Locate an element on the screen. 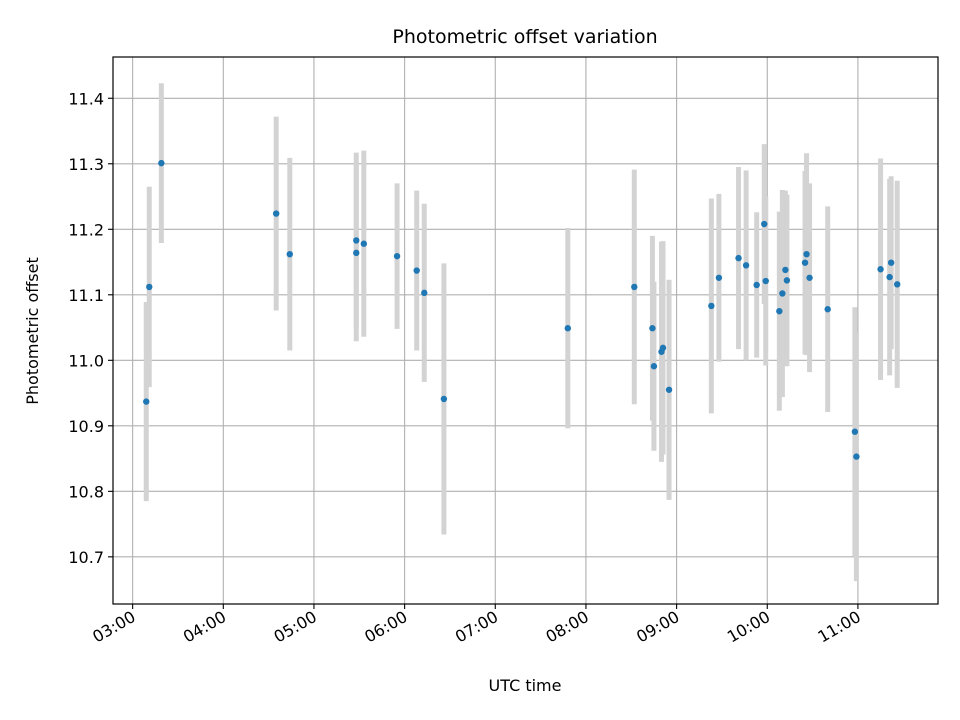  y-axis-label: Photometric offset is located at coordinates (32, 331).